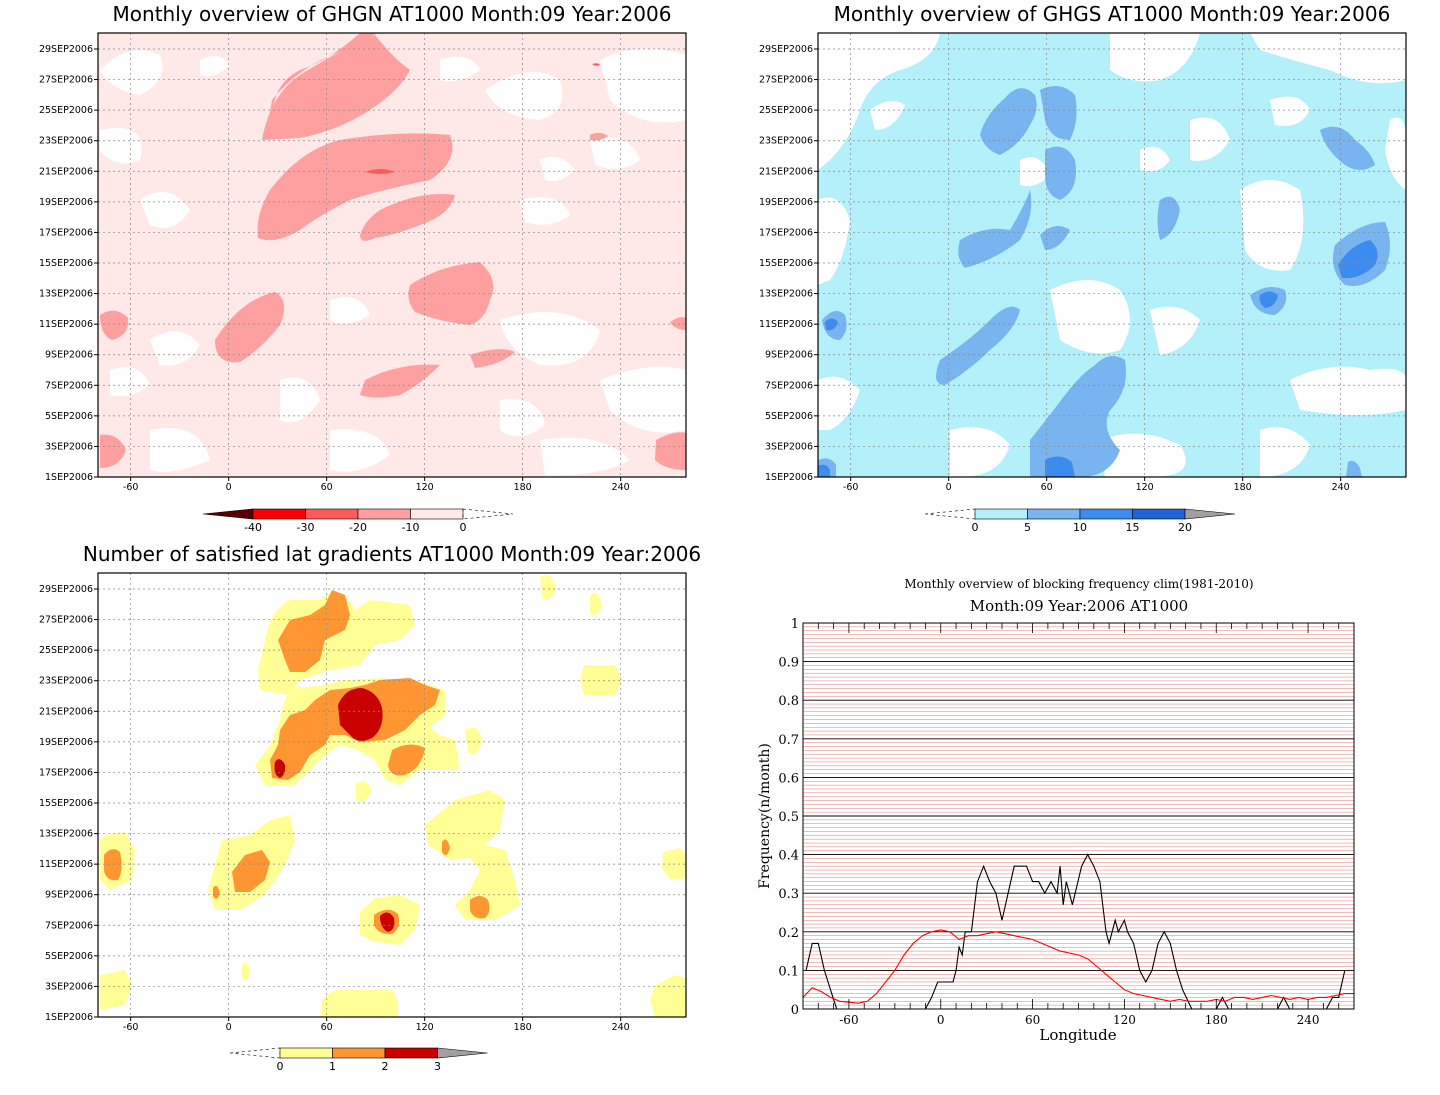 This screenshot has width=1440, height=1095. What do you see at coordinates (949, 487) in the screenshot?
I see `x-tick-label: 0` at bounding box center [949, 487].